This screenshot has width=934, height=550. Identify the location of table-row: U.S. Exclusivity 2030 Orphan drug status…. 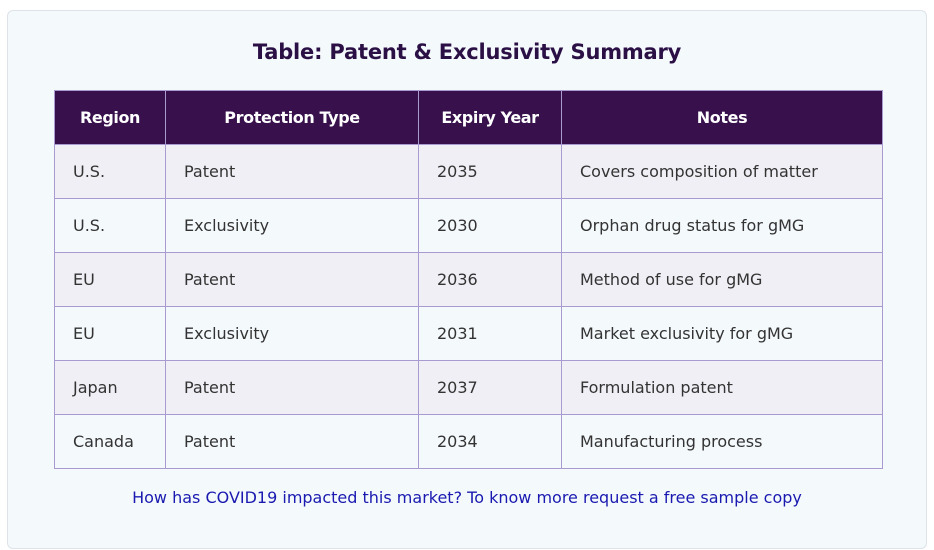
(468, 225).